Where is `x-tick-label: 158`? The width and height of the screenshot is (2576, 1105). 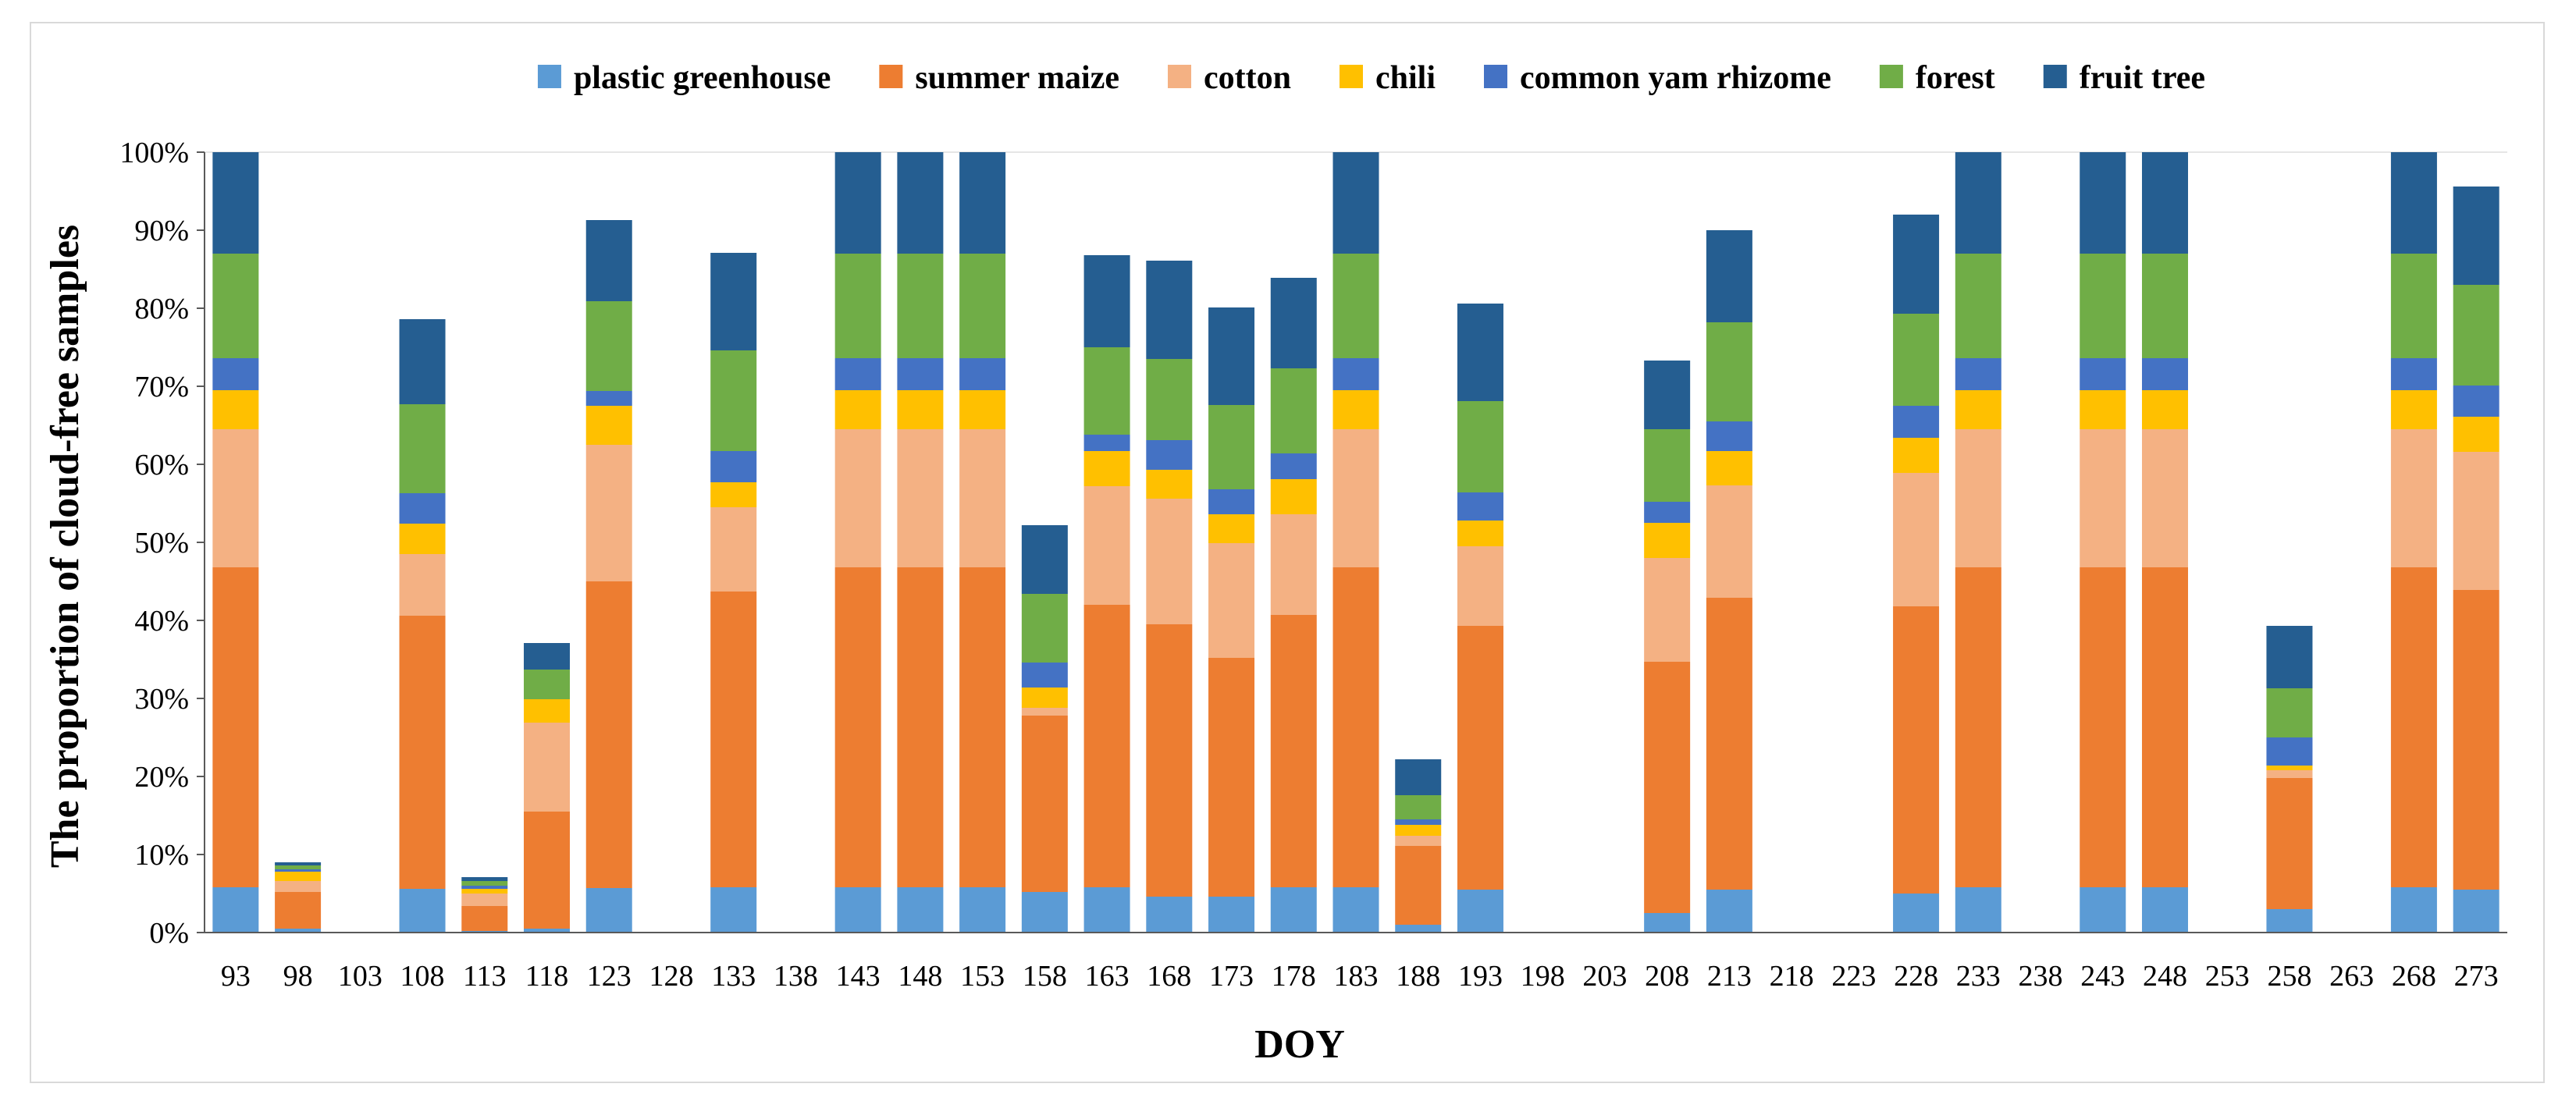
x-tick-label: 158 is located at coordinates (1045, 976).